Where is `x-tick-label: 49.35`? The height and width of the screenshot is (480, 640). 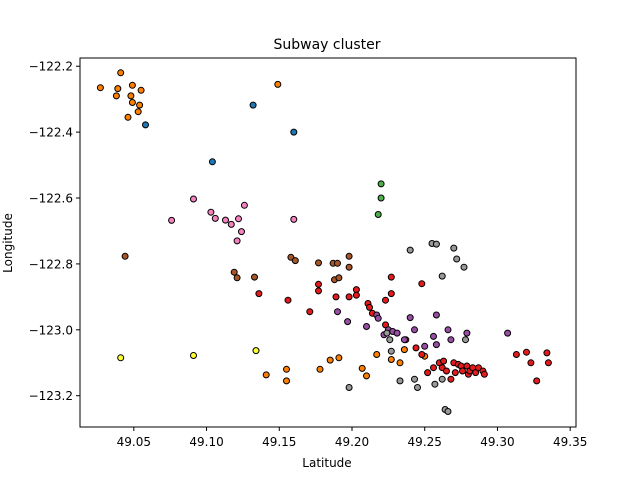
x-tick-label: 49.35 is located at coordinates (570, 442).